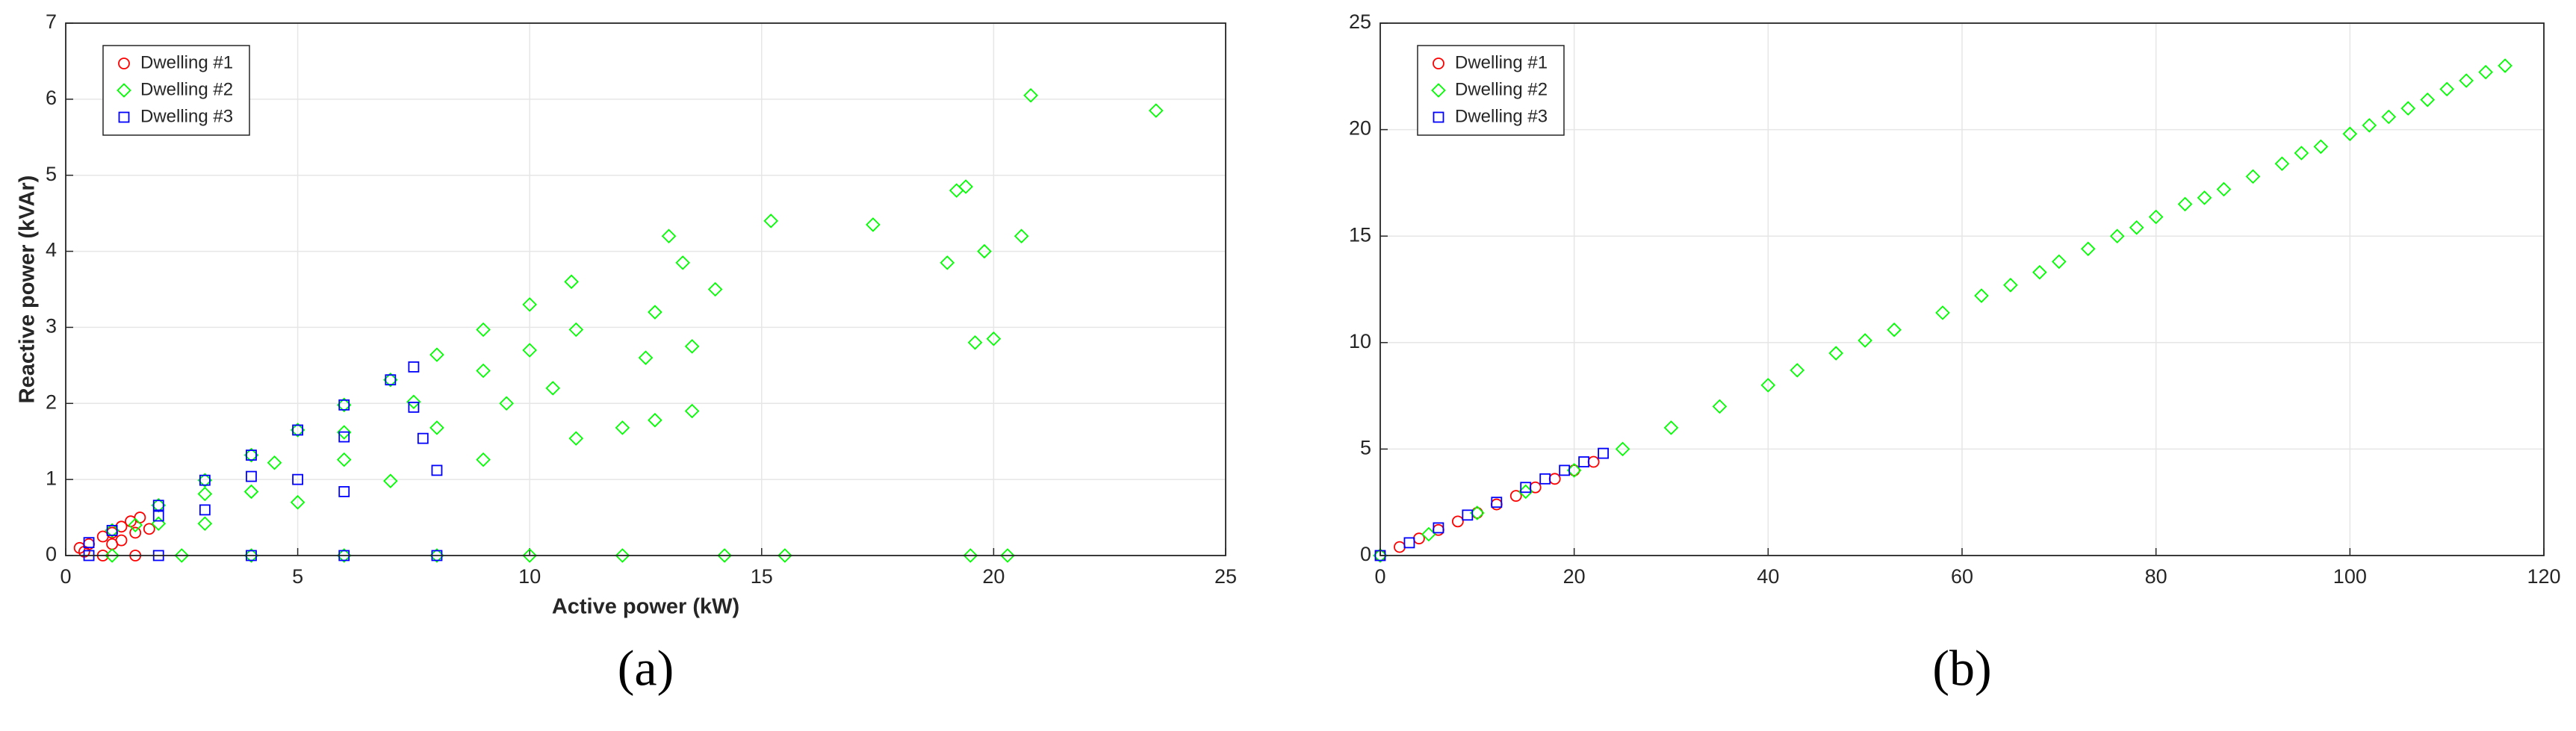 The height and width of the screenshot is (731, 2576). What do you see at coordinates (52, 478) in the screenshot?
I see `y-tick-label: 1` at bounding box center [52, 478].